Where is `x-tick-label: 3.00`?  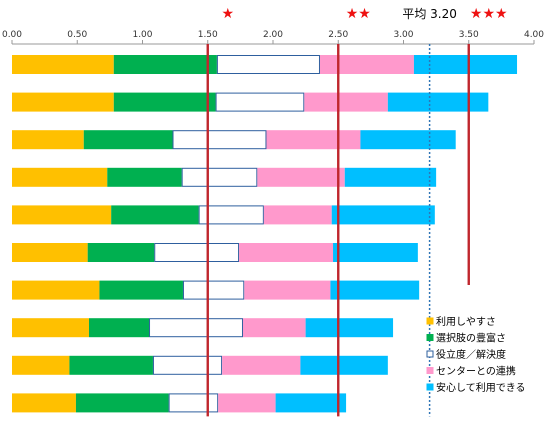
x-tick-label: 3.00 is located at coordinates (403, 35).